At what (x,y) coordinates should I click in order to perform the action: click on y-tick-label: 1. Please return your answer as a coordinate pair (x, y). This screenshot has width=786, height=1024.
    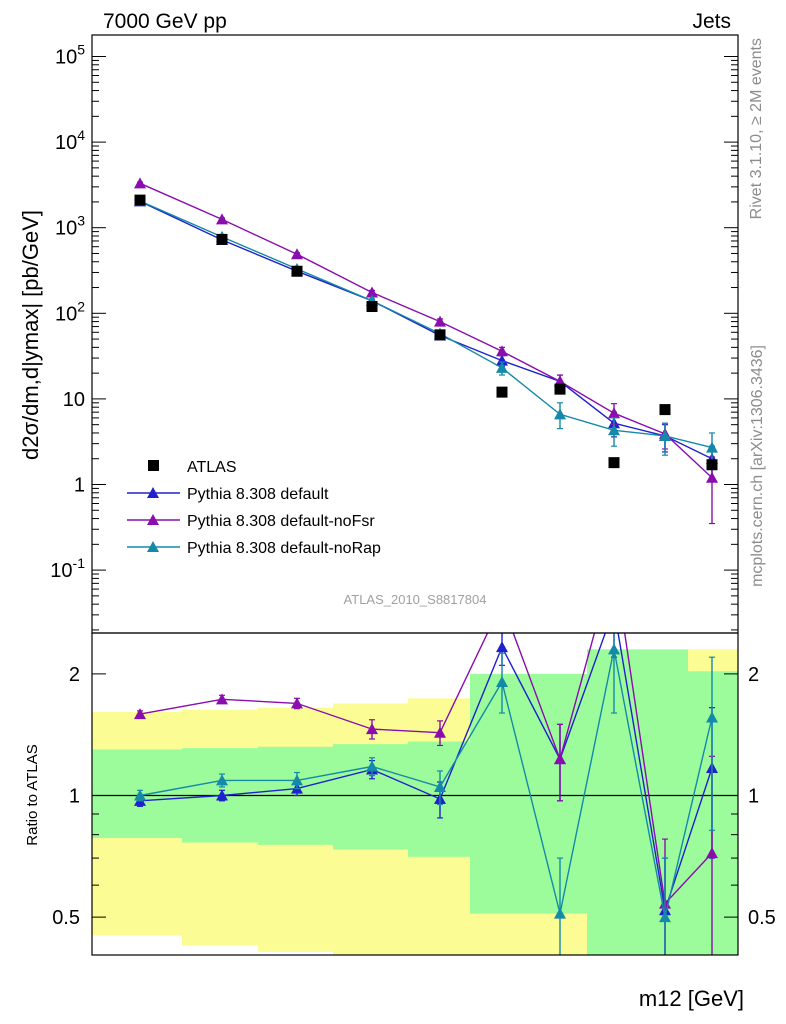
    Looking at the image, I should click on (79, 486).